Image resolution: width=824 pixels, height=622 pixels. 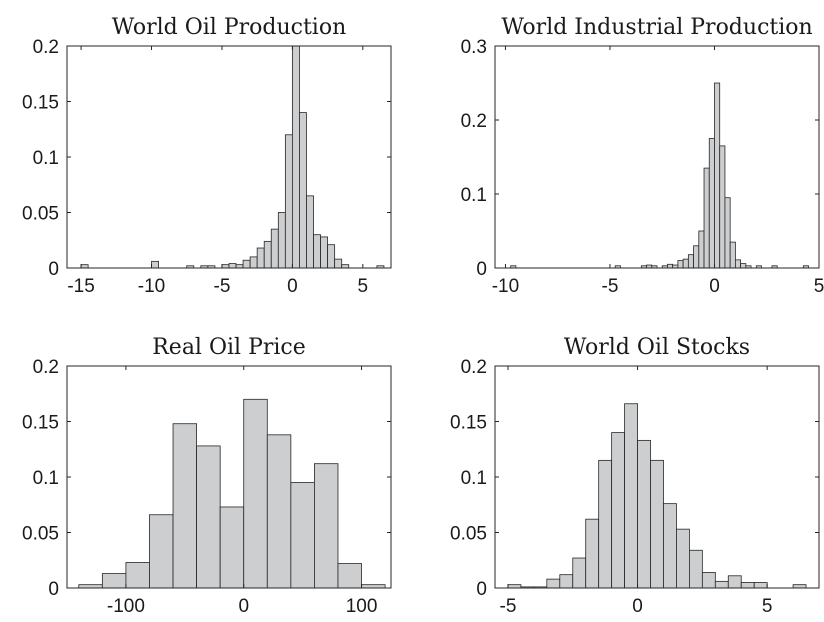 I want to click on y-tick-label: 0.3, so click(x=474, y=47).